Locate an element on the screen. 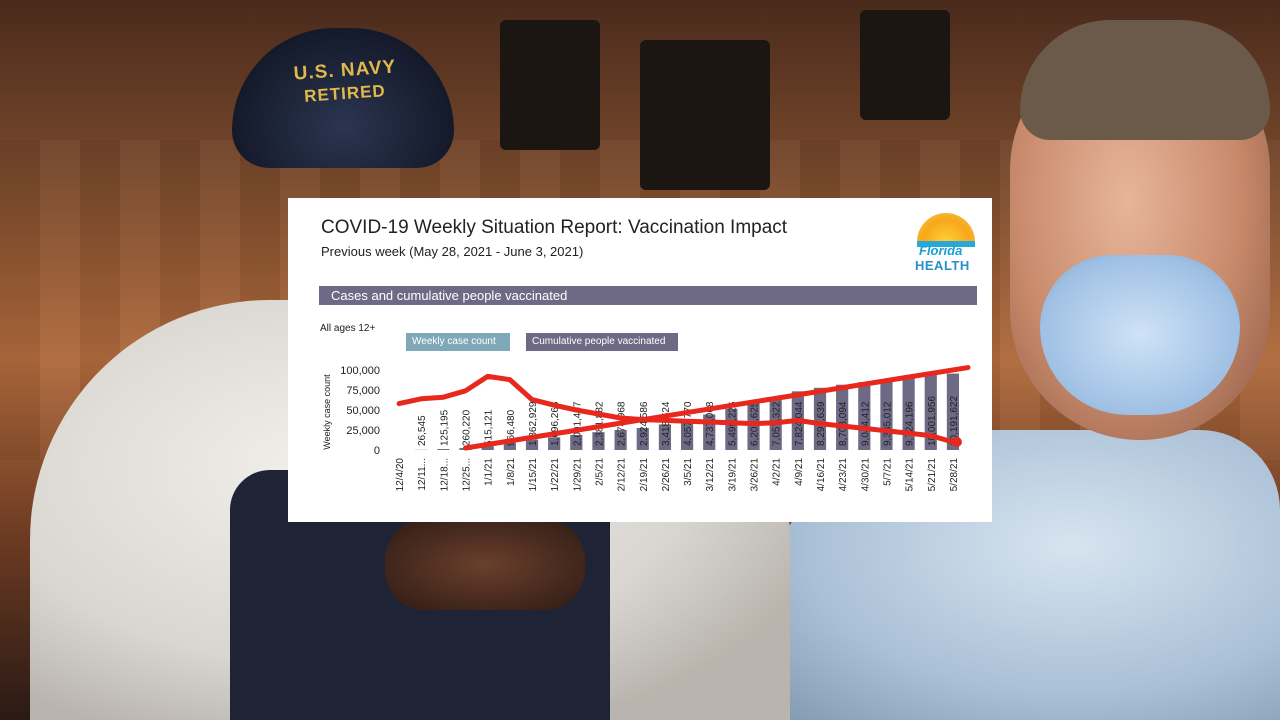  bar-data-label: 9,044,412 is located at coordinates (865, 423).